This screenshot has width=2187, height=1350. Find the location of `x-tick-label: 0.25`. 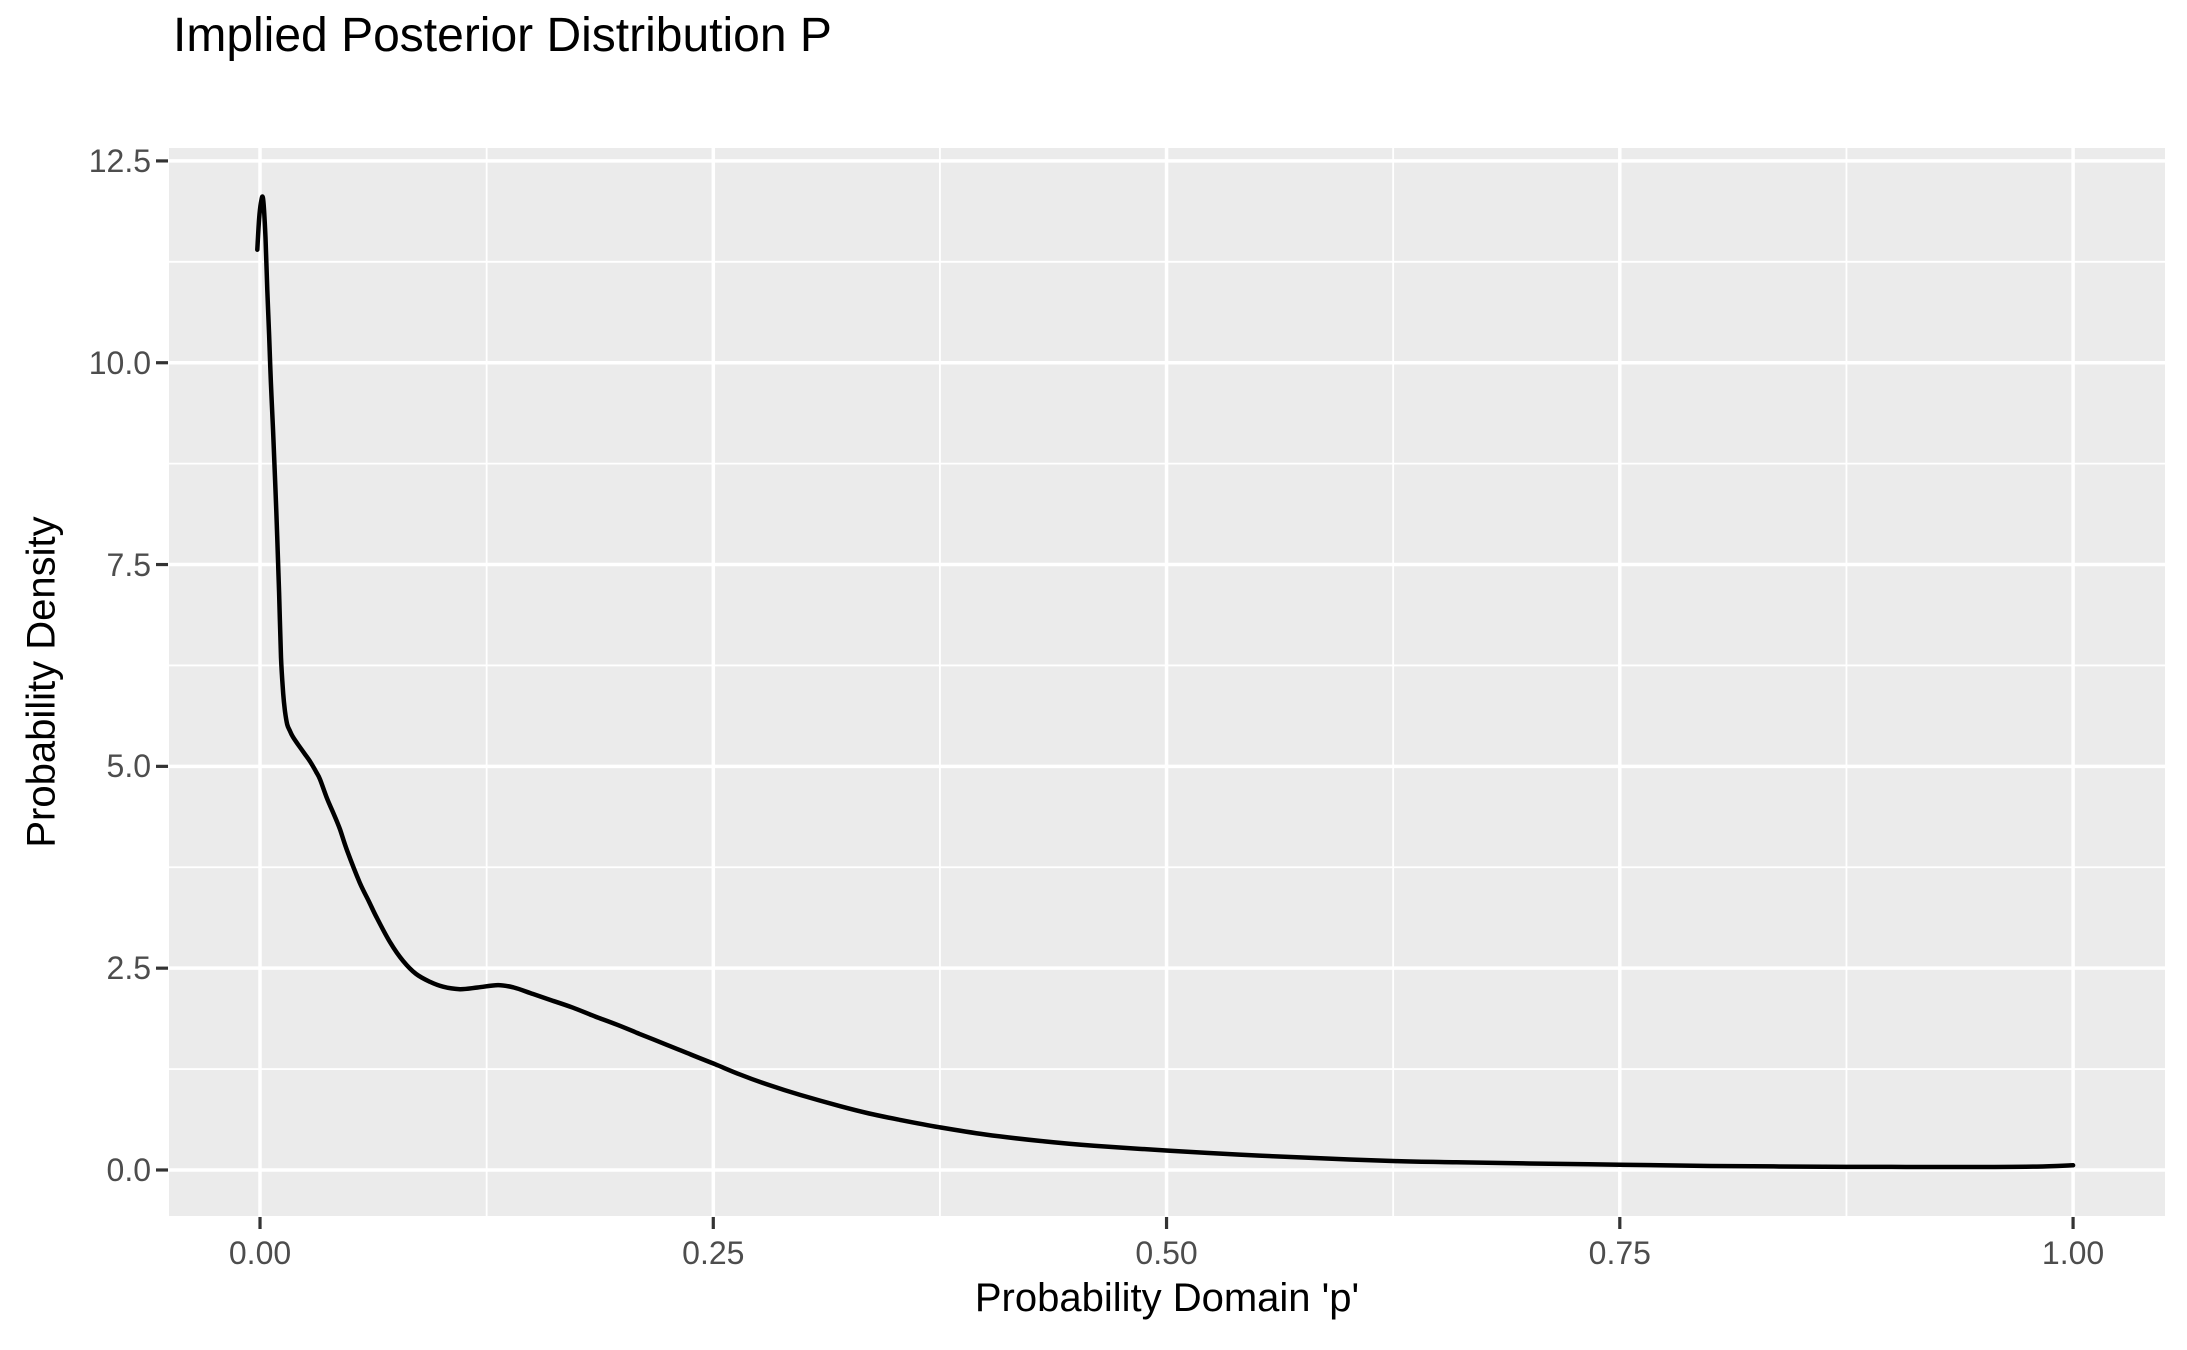

x-tick-label: 0.25 is located at coordinates (713, 1253).